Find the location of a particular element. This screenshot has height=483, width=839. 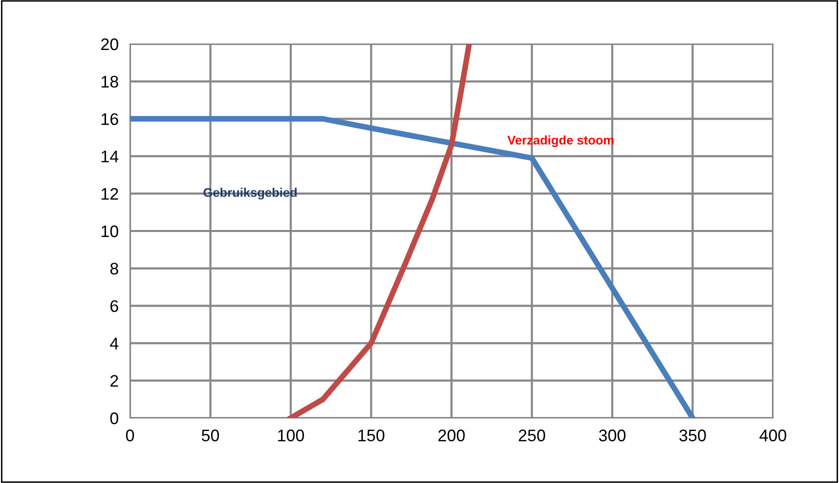

y-tick-label: 18 is located at coordinates (110, 82).